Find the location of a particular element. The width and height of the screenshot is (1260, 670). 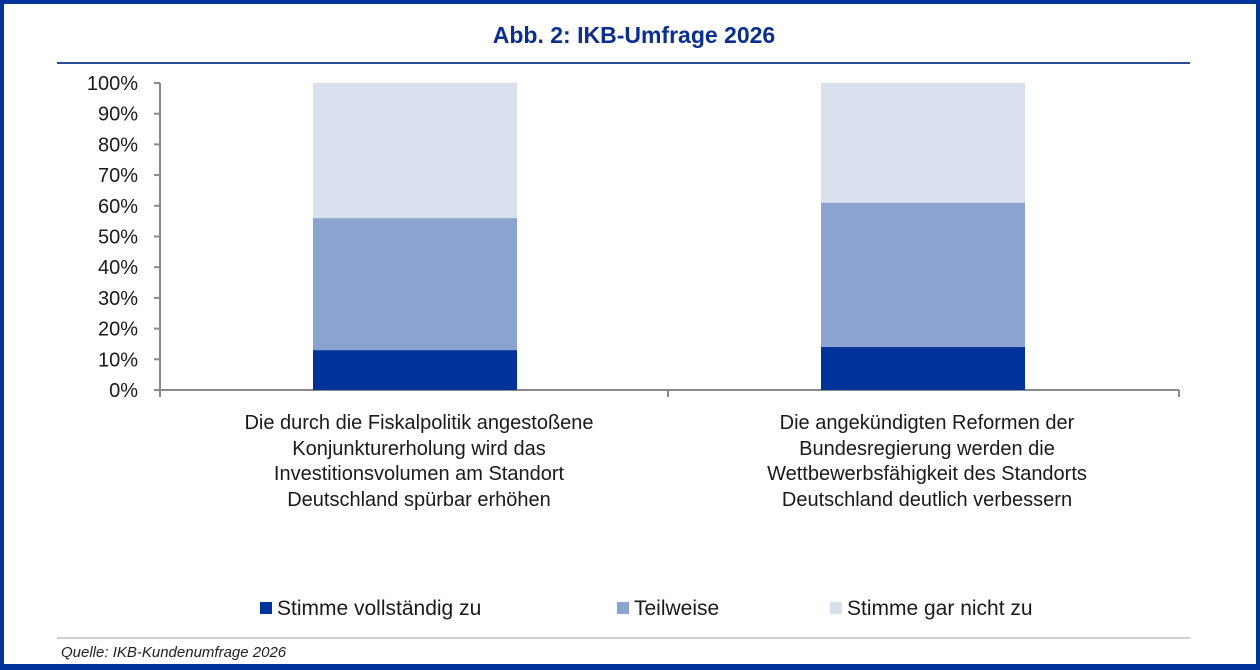

legend-label: Stimme vollständig zu is located at coordinates (379, 608).